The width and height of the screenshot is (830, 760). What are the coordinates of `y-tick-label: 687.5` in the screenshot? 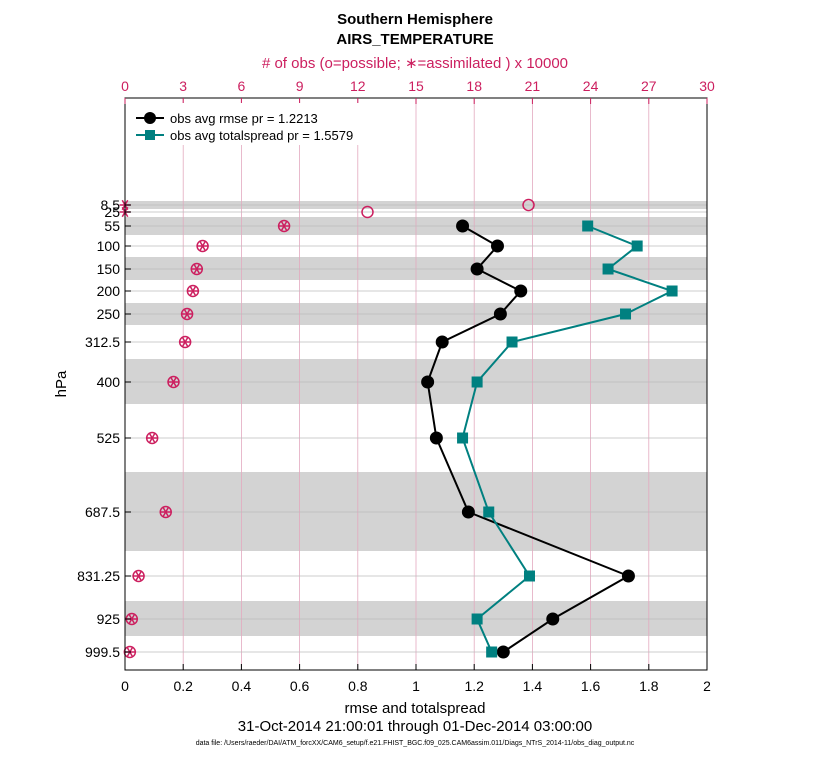 It's located at (102, 512).